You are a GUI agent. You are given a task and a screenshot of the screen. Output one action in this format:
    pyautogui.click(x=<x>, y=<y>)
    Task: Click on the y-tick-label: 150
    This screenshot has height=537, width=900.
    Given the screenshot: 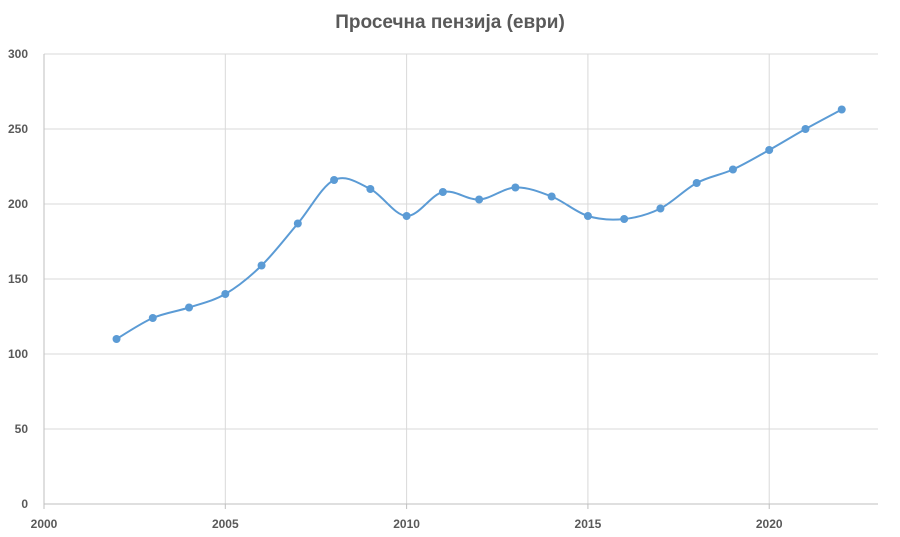 What is the action you would take?
    pyautogui.click(x=18, y=279)
    